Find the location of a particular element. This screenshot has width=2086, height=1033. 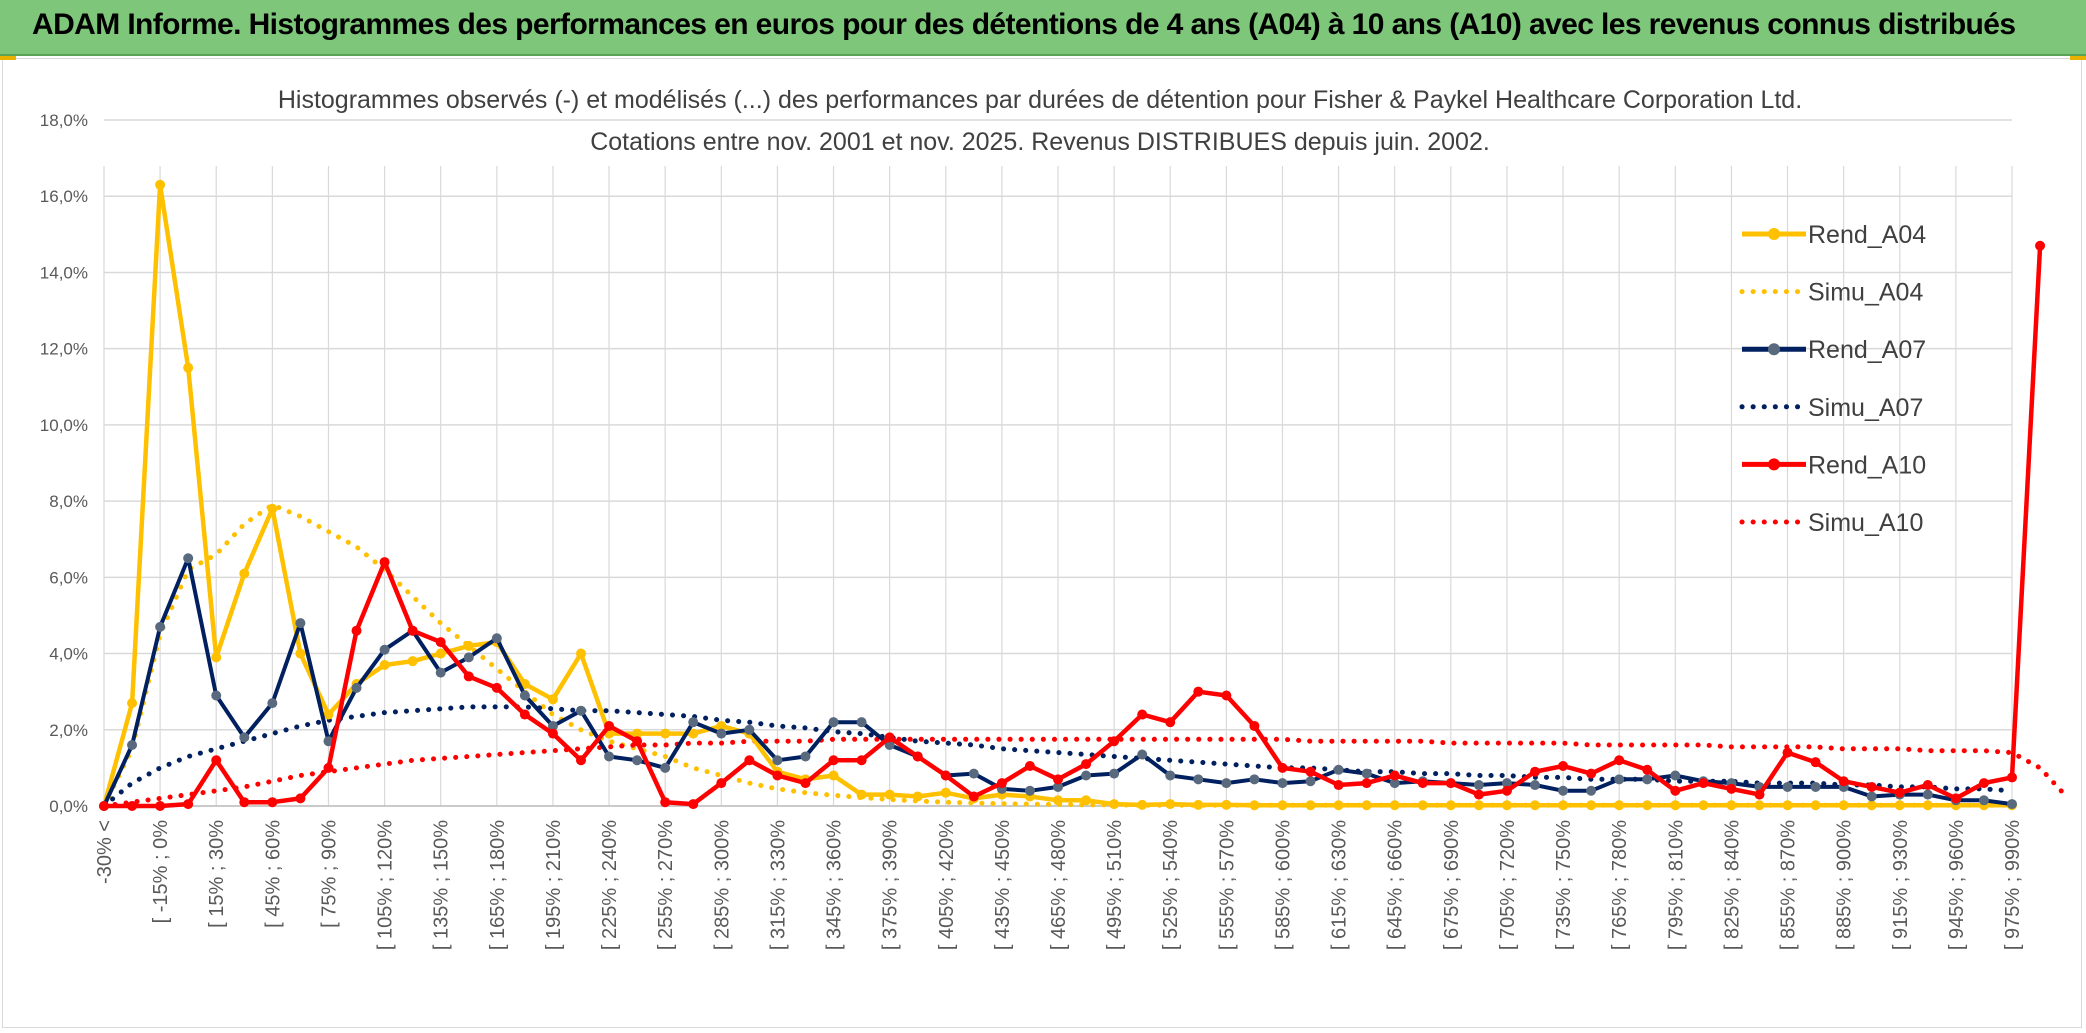

x-tick-label: [ 165% ; 180% is located at coordinates (498, 885).